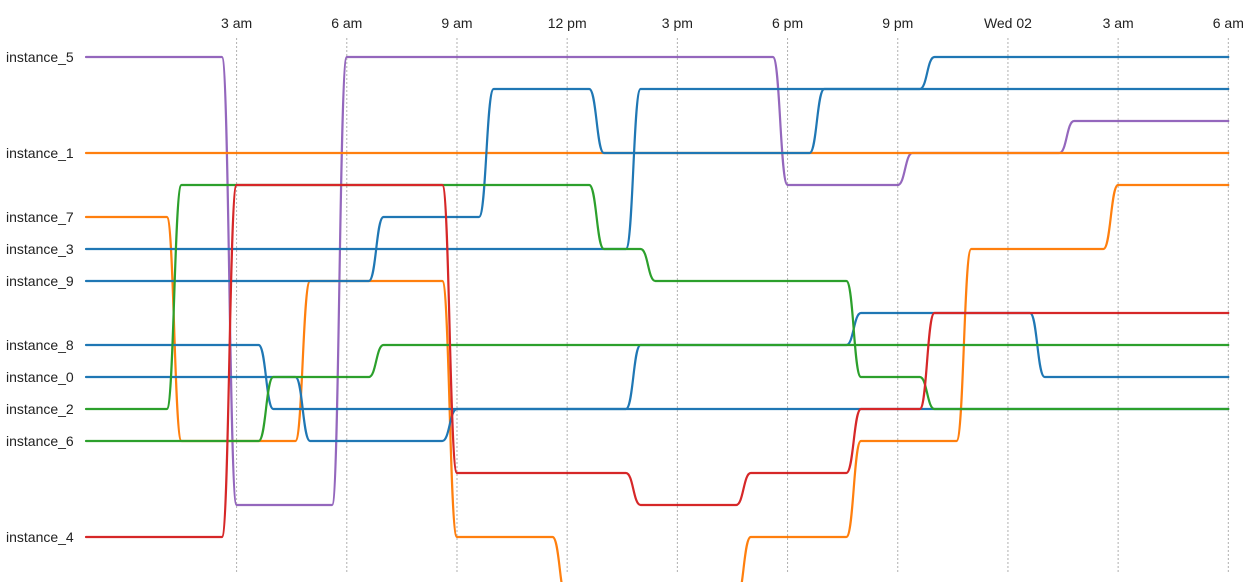 The height and width of the screenshot is (582, 1257). What do you see at coordinates (787, 23) in the screenshot?
I see `x-tick-label: 6 pm` at bounding box center [787, 23].